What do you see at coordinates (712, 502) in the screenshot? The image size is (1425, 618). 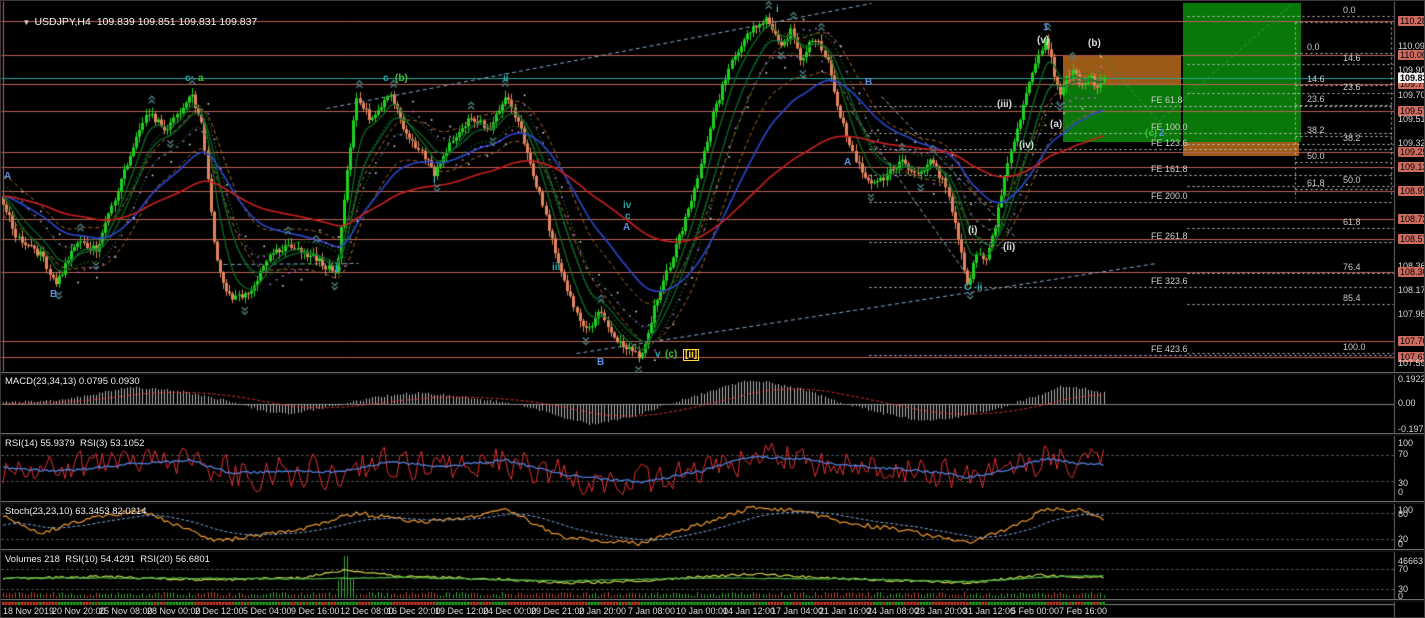 I see `pane-separator-stoch` at bounding box center [712, 502].